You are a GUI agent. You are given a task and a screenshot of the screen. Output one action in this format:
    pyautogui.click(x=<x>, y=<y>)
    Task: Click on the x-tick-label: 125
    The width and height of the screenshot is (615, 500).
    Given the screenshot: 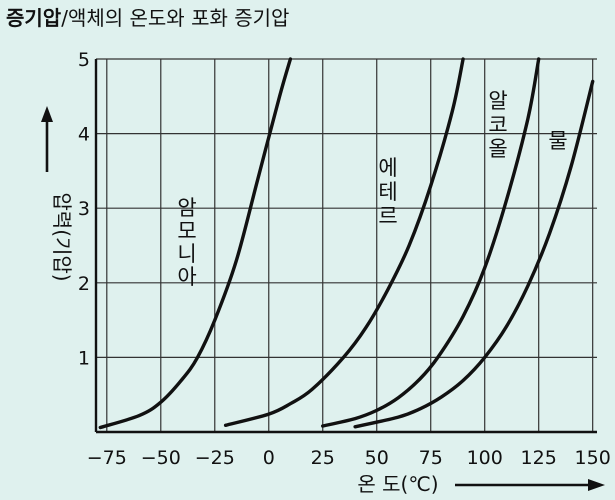 What is the action you would take?
    pyautogui.click(x=539, y=458)
    